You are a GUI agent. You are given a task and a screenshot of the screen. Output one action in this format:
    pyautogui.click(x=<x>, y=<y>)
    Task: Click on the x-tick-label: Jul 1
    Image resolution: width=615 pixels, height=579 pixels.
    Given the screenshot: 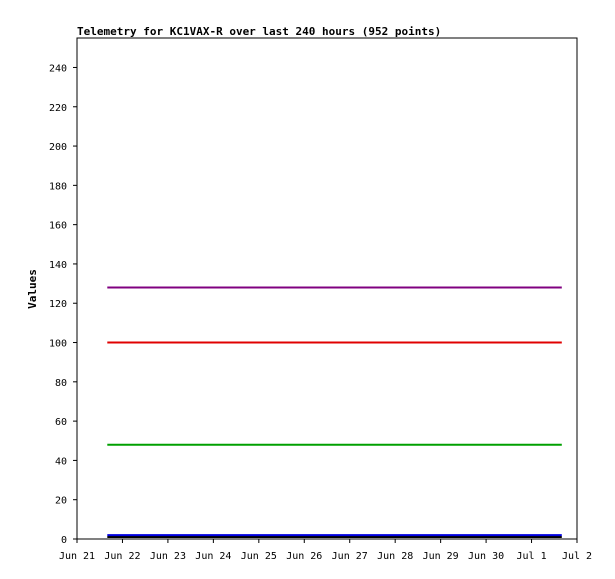 What is the action you would take?
    pyautogui.click(x=531, y=556)
    